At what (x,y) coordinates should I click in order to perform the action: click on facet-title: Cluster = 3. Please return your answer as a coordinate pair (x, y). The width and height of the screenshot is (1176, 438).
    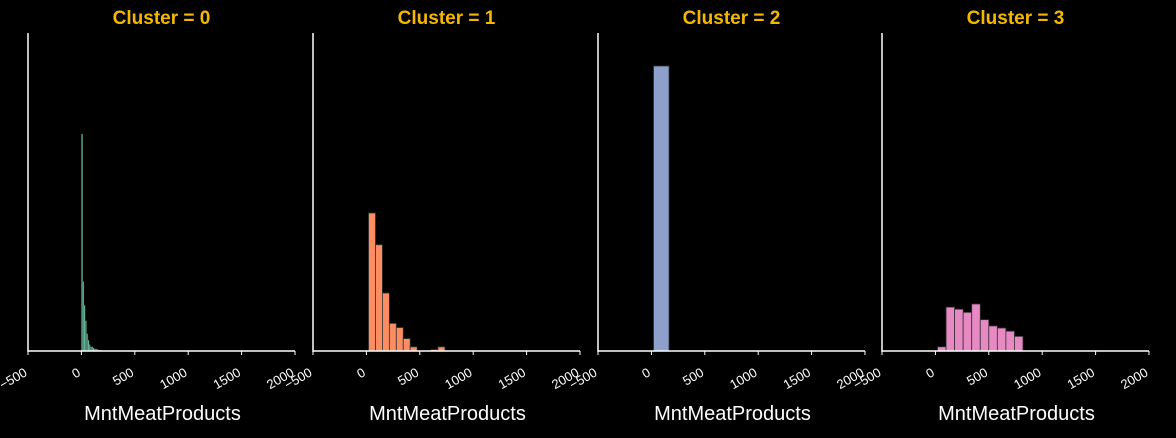
    Looking at the image, I should click on (1016, 18).